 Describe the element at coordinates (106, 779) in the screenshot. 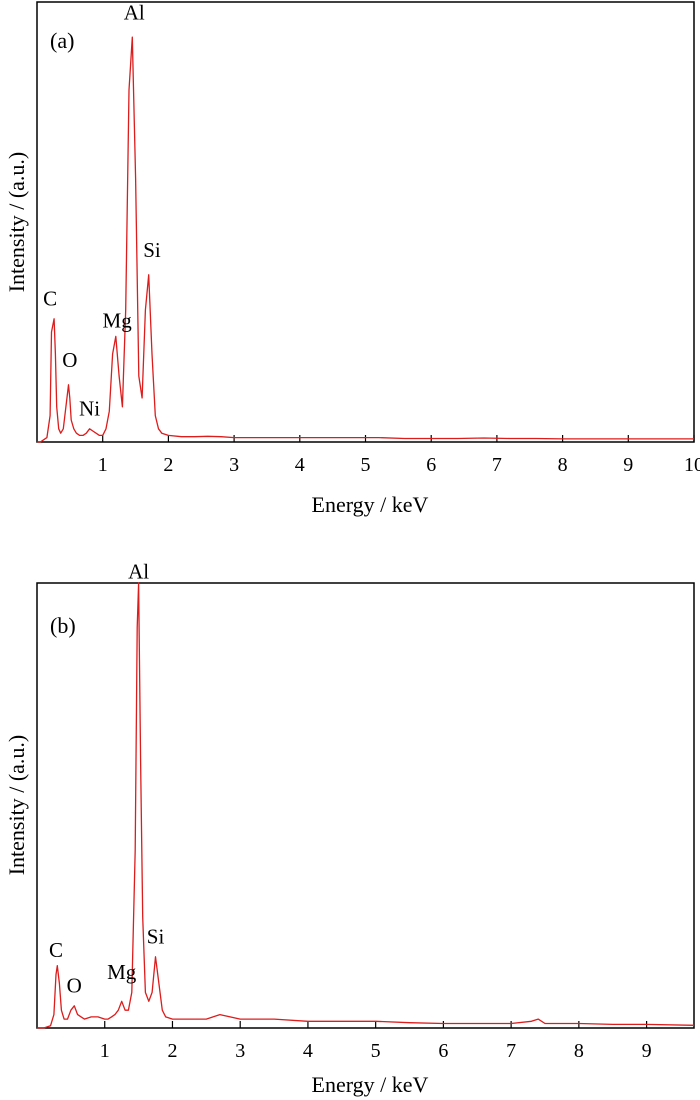

I see `peak-labels-b: CO Mg Al Si` at that location.